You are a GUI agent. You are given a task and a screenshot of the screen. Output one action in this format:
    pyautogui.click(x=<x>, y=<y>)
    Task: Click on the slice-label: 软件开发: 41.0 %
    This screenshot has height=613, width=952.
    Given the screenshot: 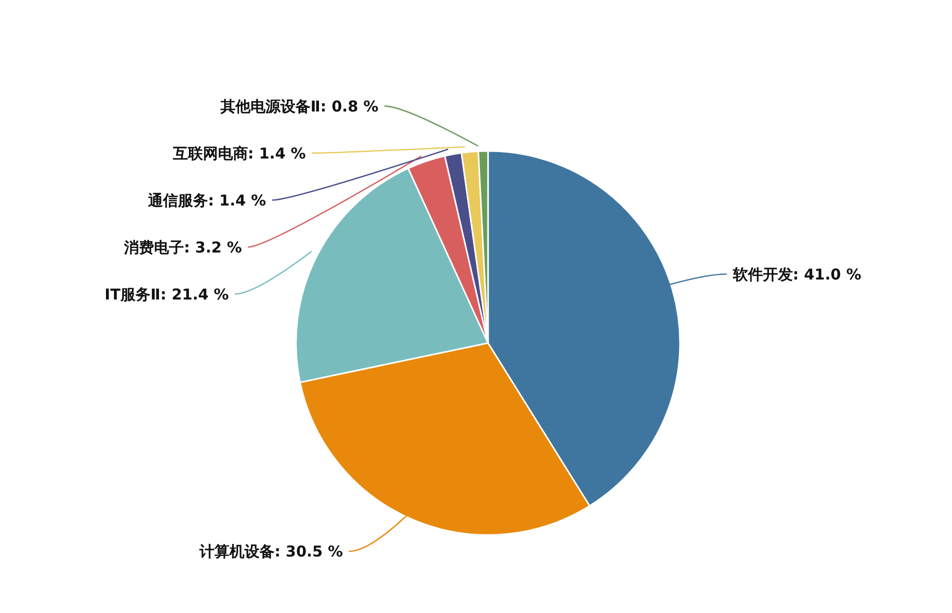 What is the action you would take?
    pyautogui.click(x=797, y=274)
    